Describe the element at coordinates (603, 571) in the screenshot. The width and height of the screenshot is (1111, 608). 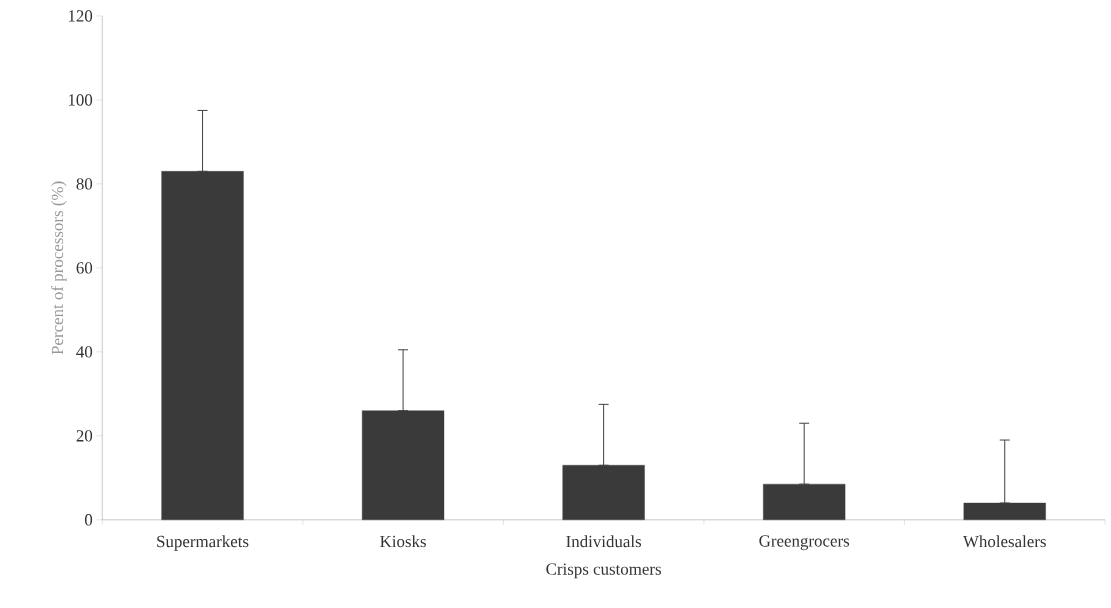
I see `x-axis-title: Crisps customers` at that location.